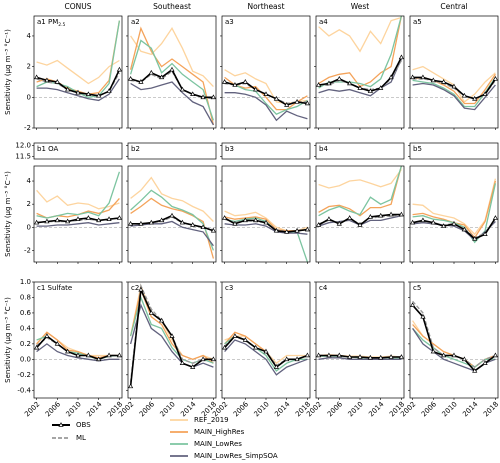 The height and width of the screenshot is (463, 500). What do you see at coordinates (29, 36) in the screenshot?
I see `y-tick-label: 4` at bounding box center [29, 36].